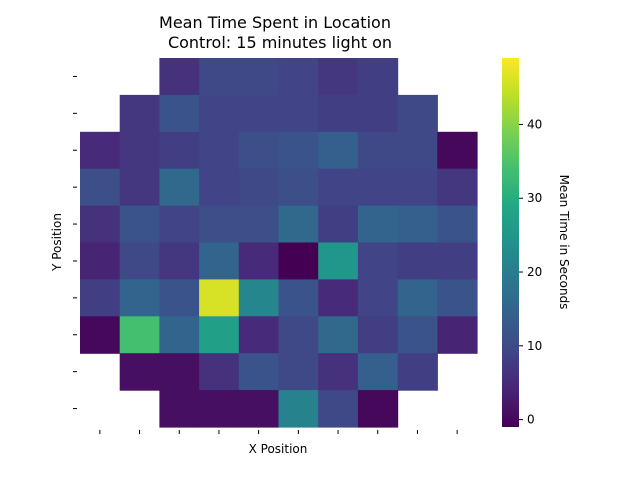 The width and height of the screenshot is (640, 480). What do you see at coordinates (280, 42) in the screenshot?
I see `chart-title-line2: Control: 15 minutes light on` at bounding box center [280, 42].